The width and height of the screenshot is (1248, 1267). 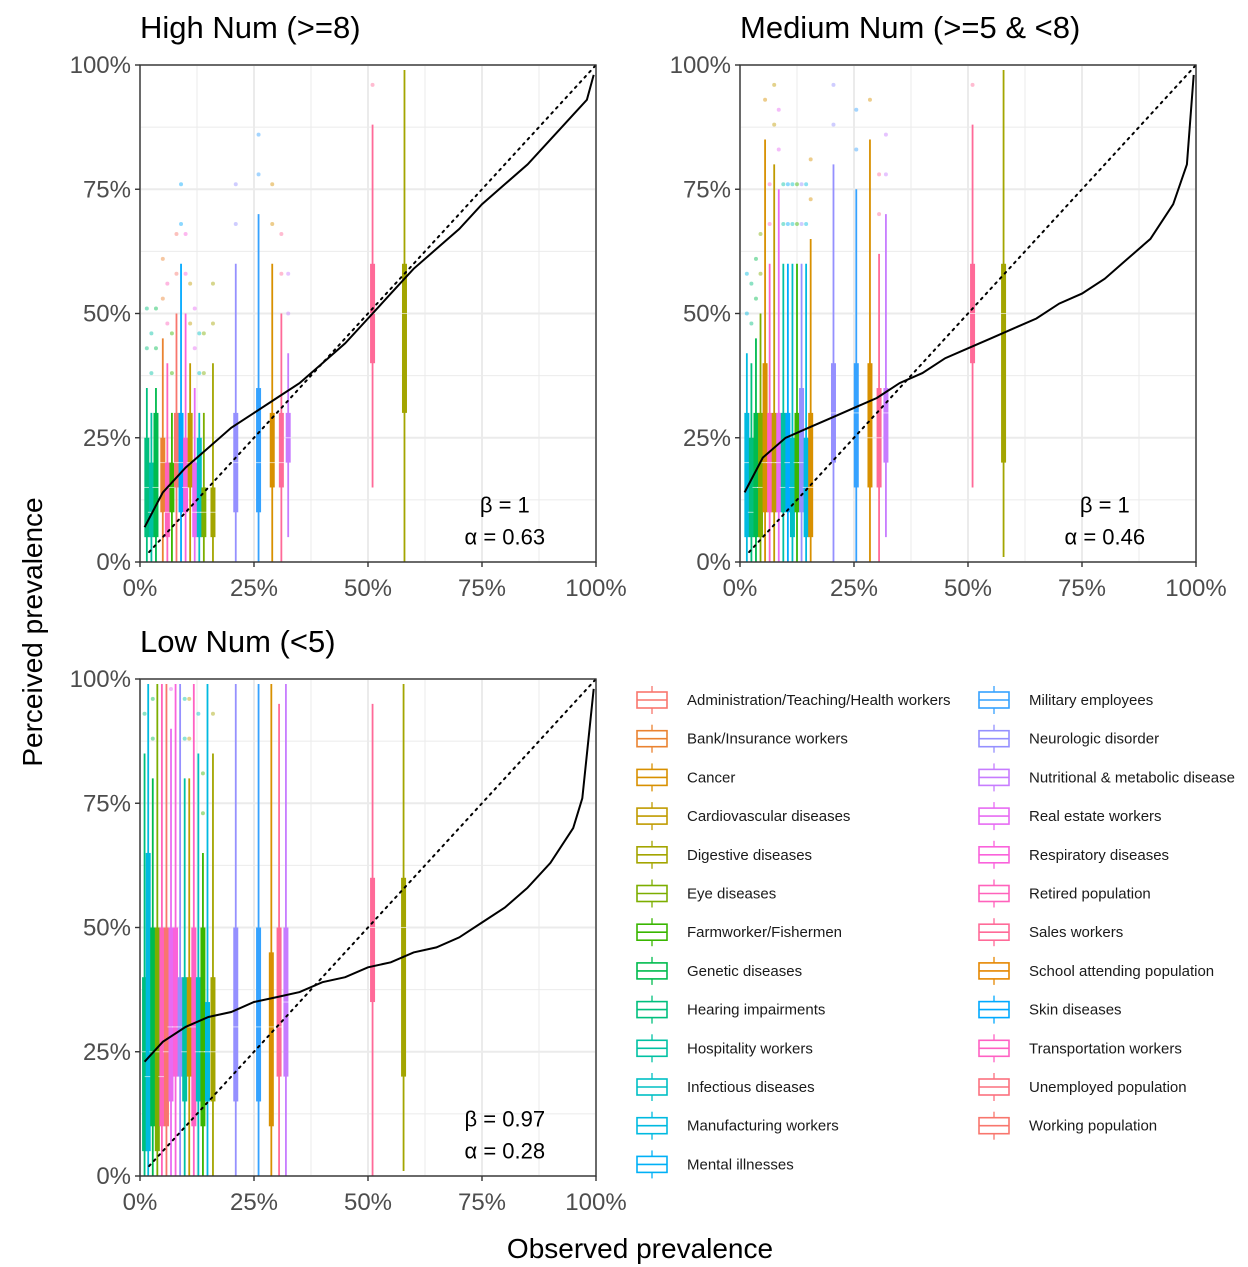 What do you see at coordinates (505, 504) in the screenshot?
I see `beta-label: β = 1` at bounding box center [505, 504].